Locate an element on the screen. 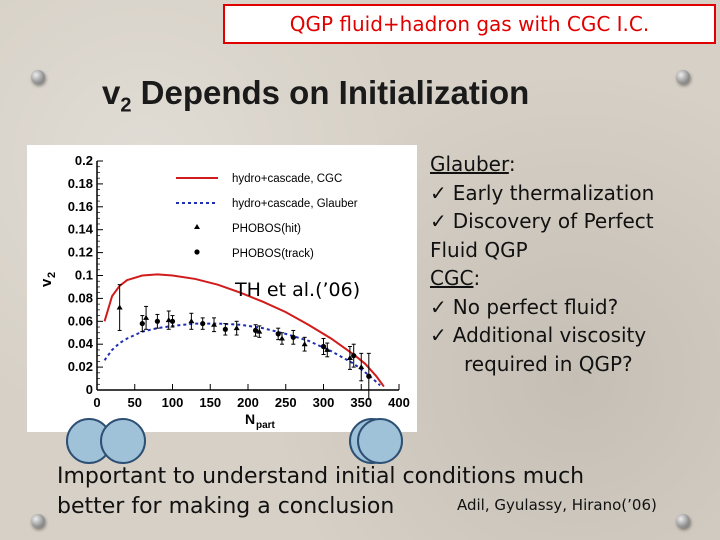 This screenshot has height=540, width=720. citation: Adil, Gyulassy, Hirano(’06) is located at coordinates (557, 505).